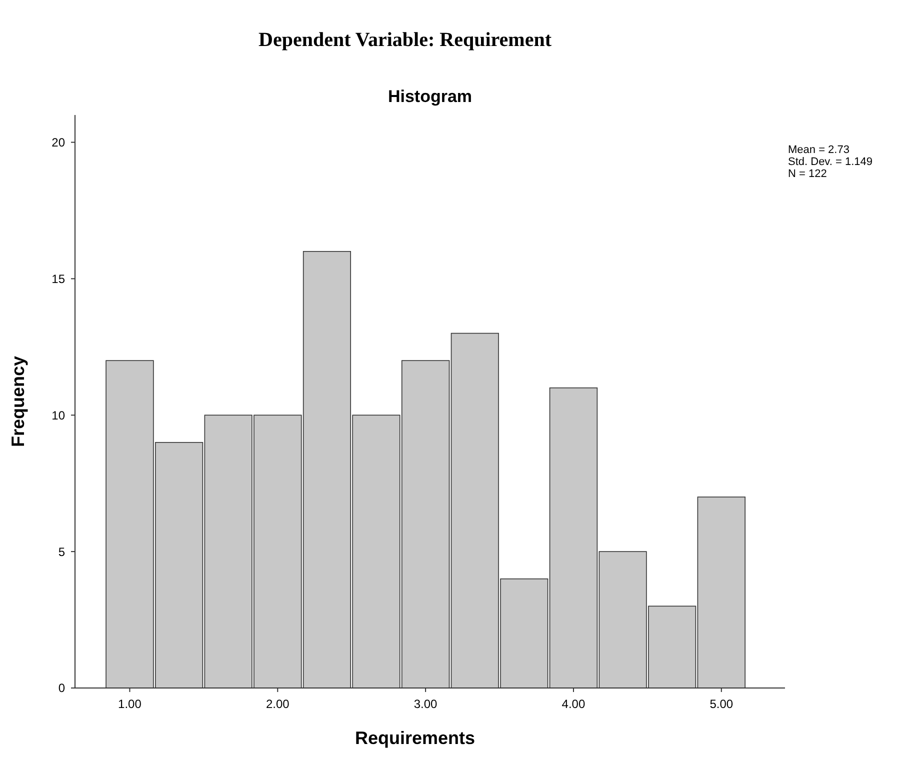 This screenshot has height=760, width=900. What do you see at coordinates (405, 40) in the screenshot?
I see `chart-title: Dependent Variable: Requirement` at bounding box center [405, 40].